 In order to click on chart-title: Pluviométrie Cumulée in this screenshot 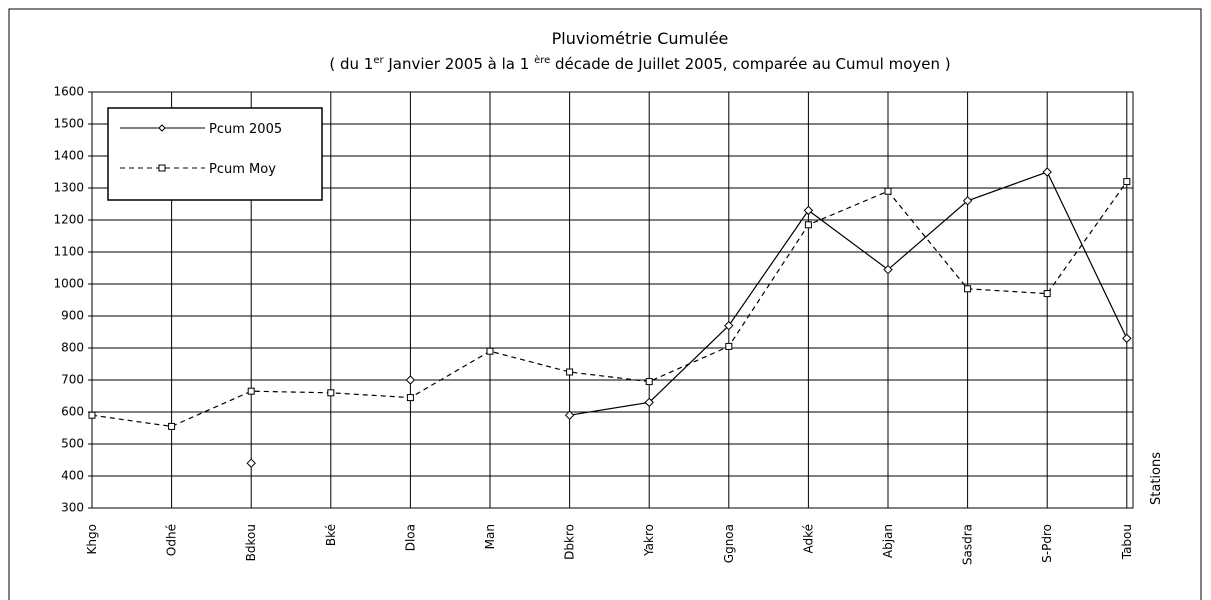, I will do `click(640, 38)`.